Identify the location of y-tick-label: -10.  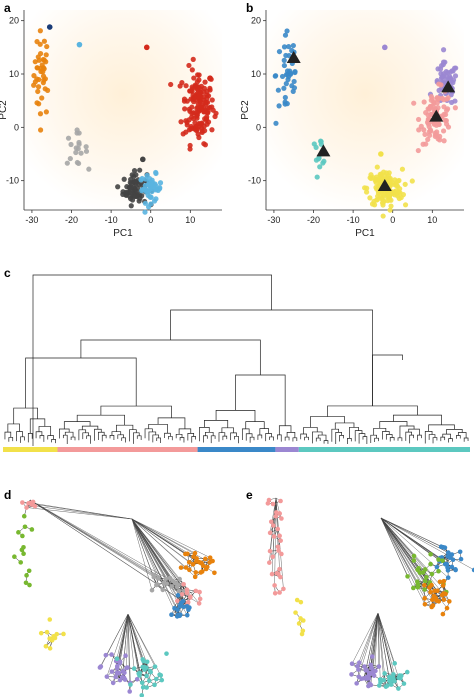
(12, 181).